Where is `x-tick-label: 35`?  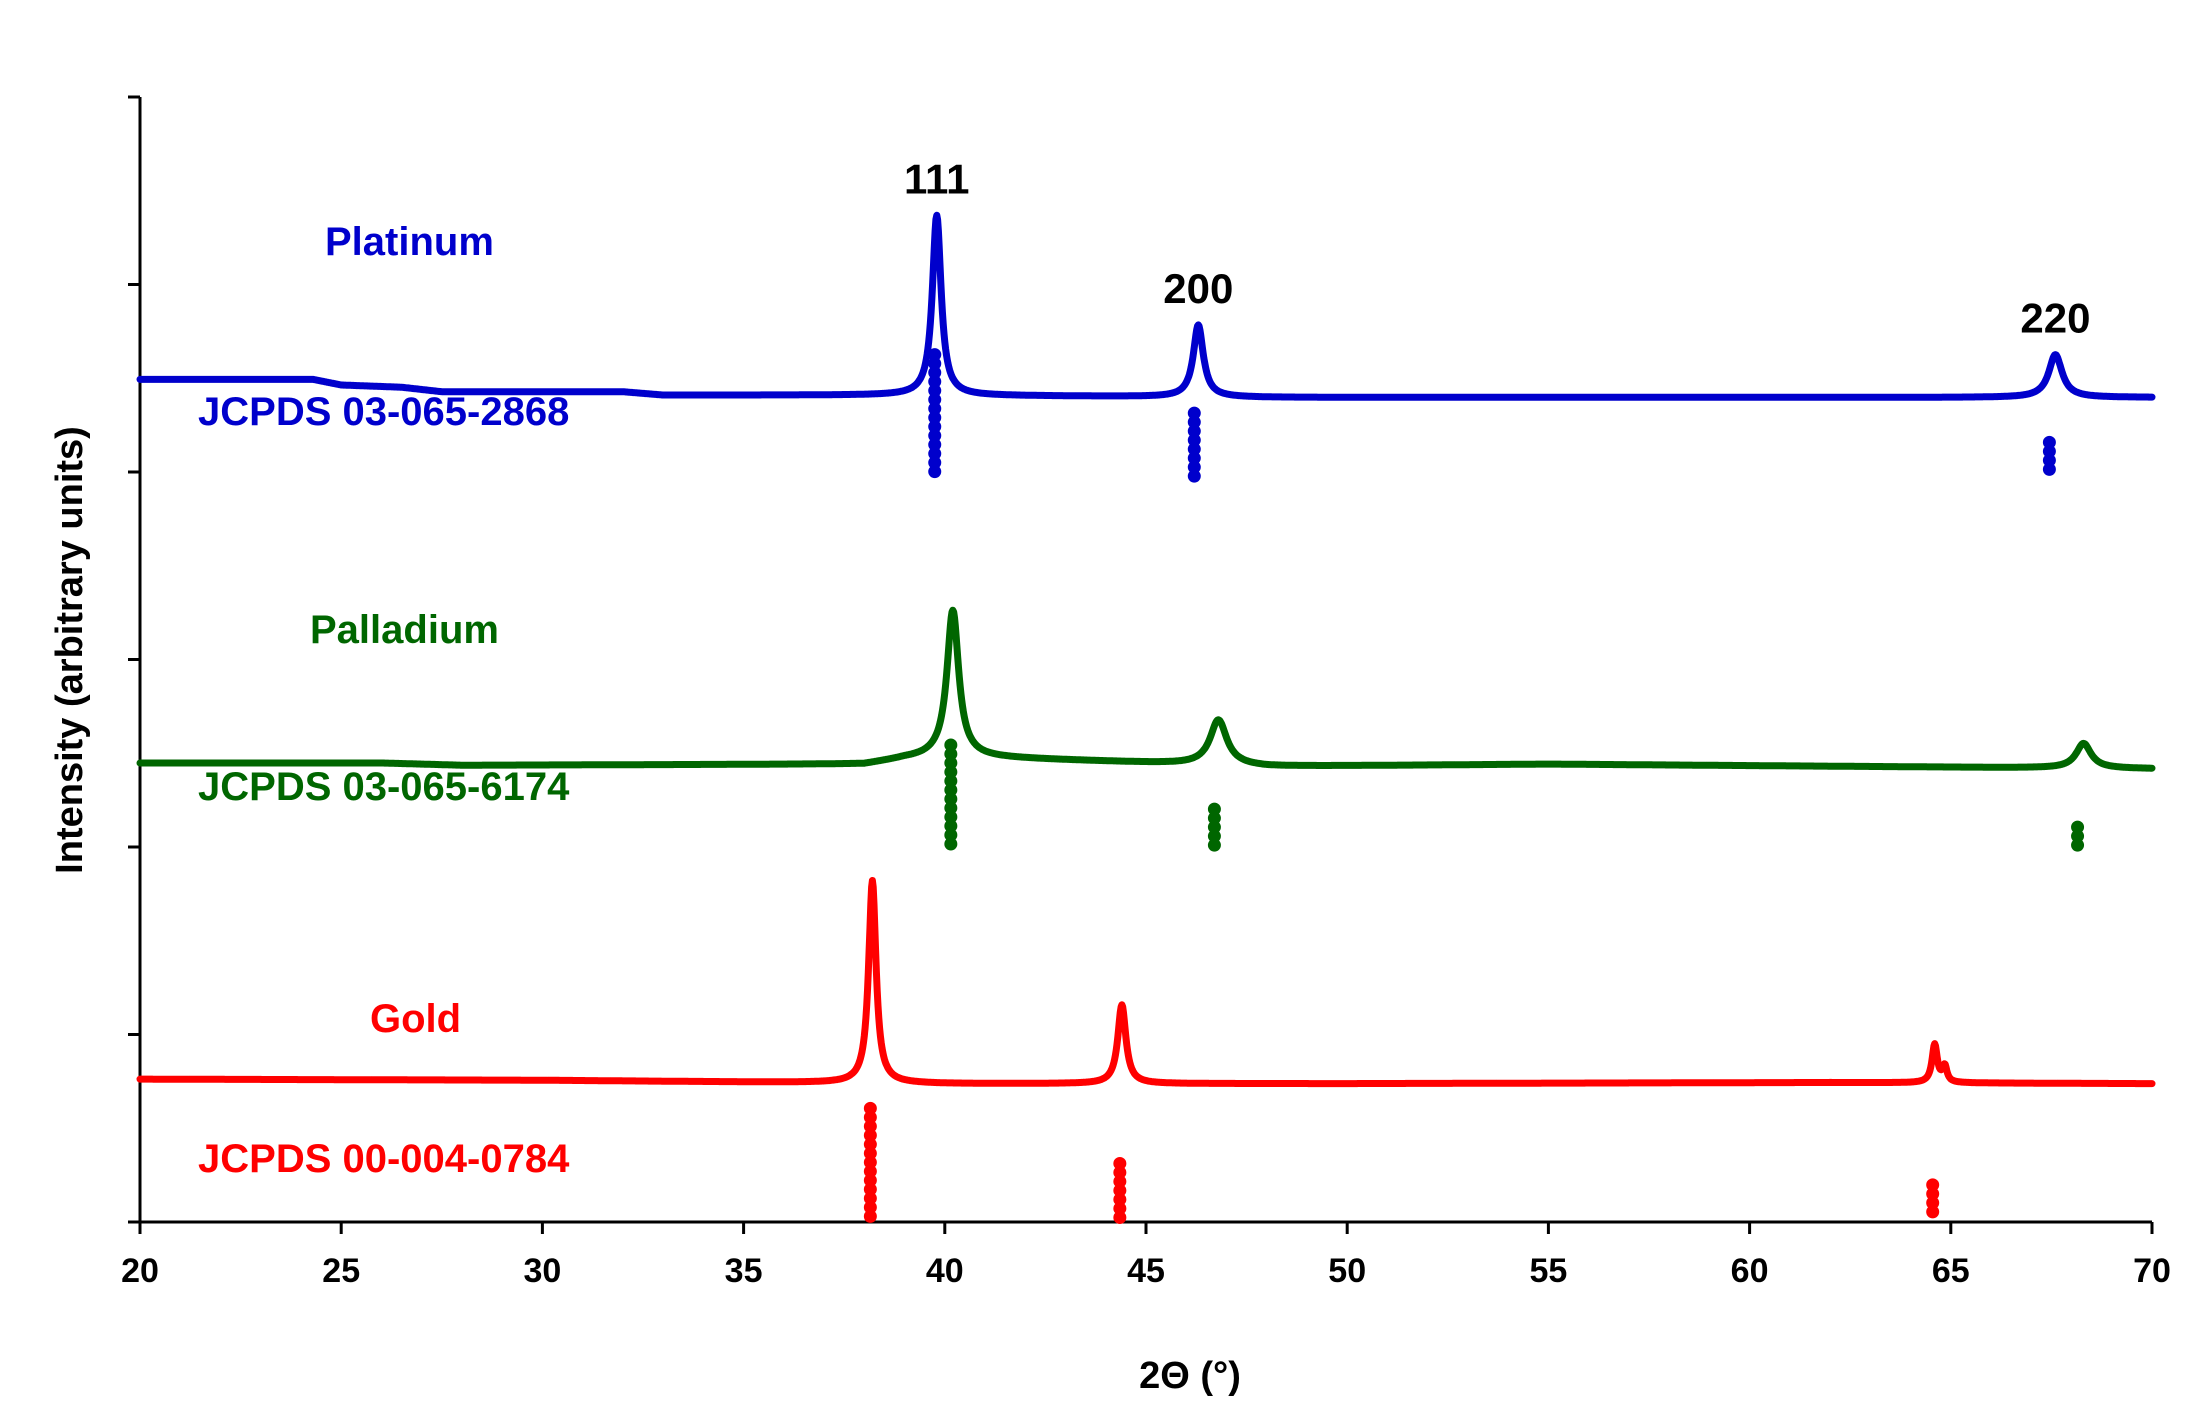
x-tick-label: 35 is located at coordinates (744, 1271).